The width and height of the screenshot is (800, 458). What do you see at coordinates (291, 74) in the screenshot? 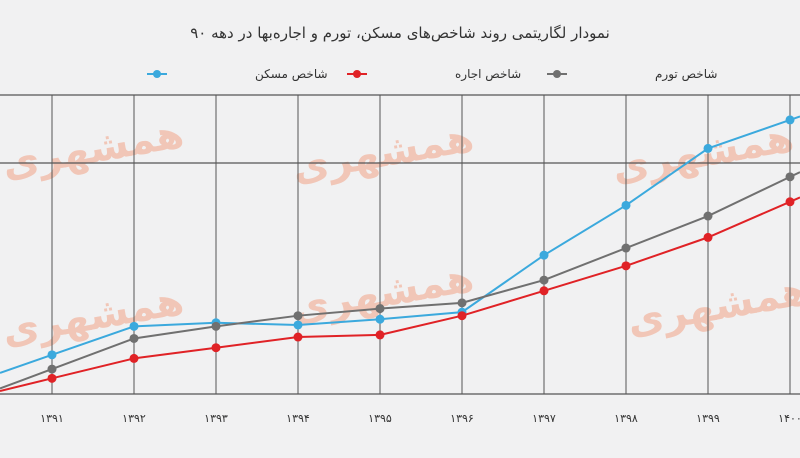
I see `legend-label: شاخص مسکن` at bounding box center [291, 74].